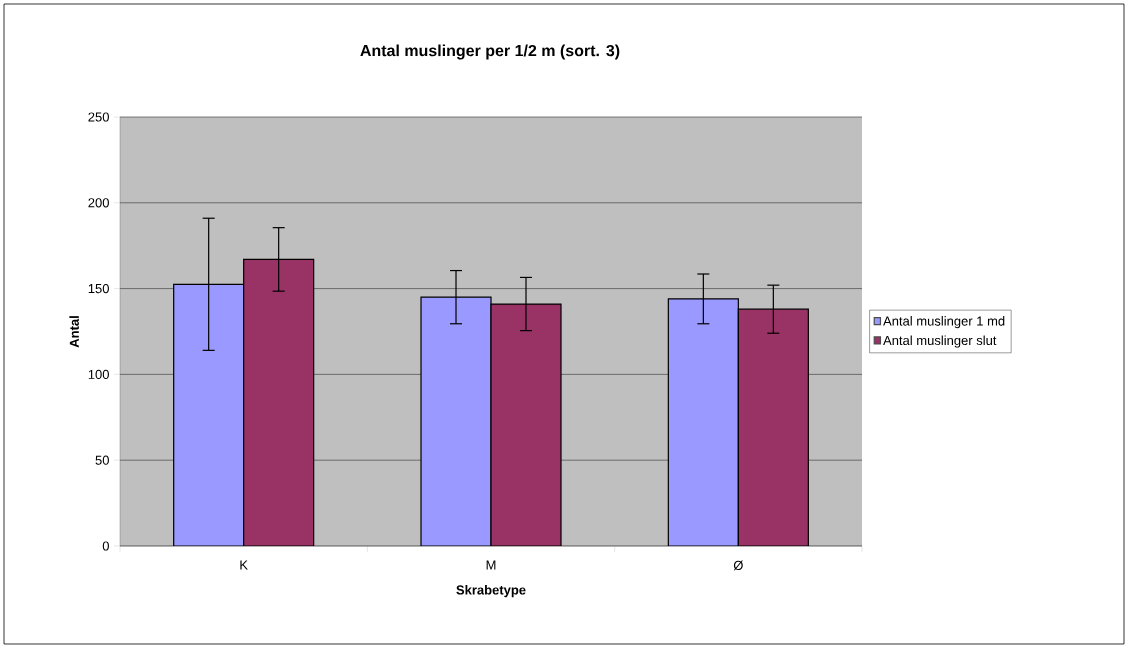 This screenshot has width=1126, height=648. What do you see at coordinates (98, 374) in the screenshot?
I see `y-tick-label: 100` at bounding box center [98, 374].